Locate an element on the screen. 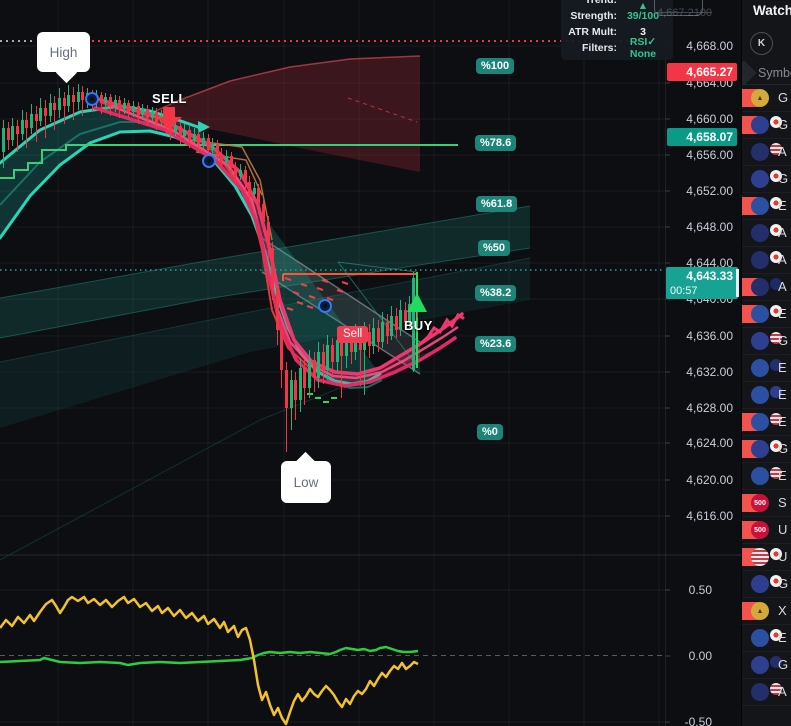 This screenshot has width=791, height=726. watchlist-row: ▲ G is located at coordinates (766, 98).